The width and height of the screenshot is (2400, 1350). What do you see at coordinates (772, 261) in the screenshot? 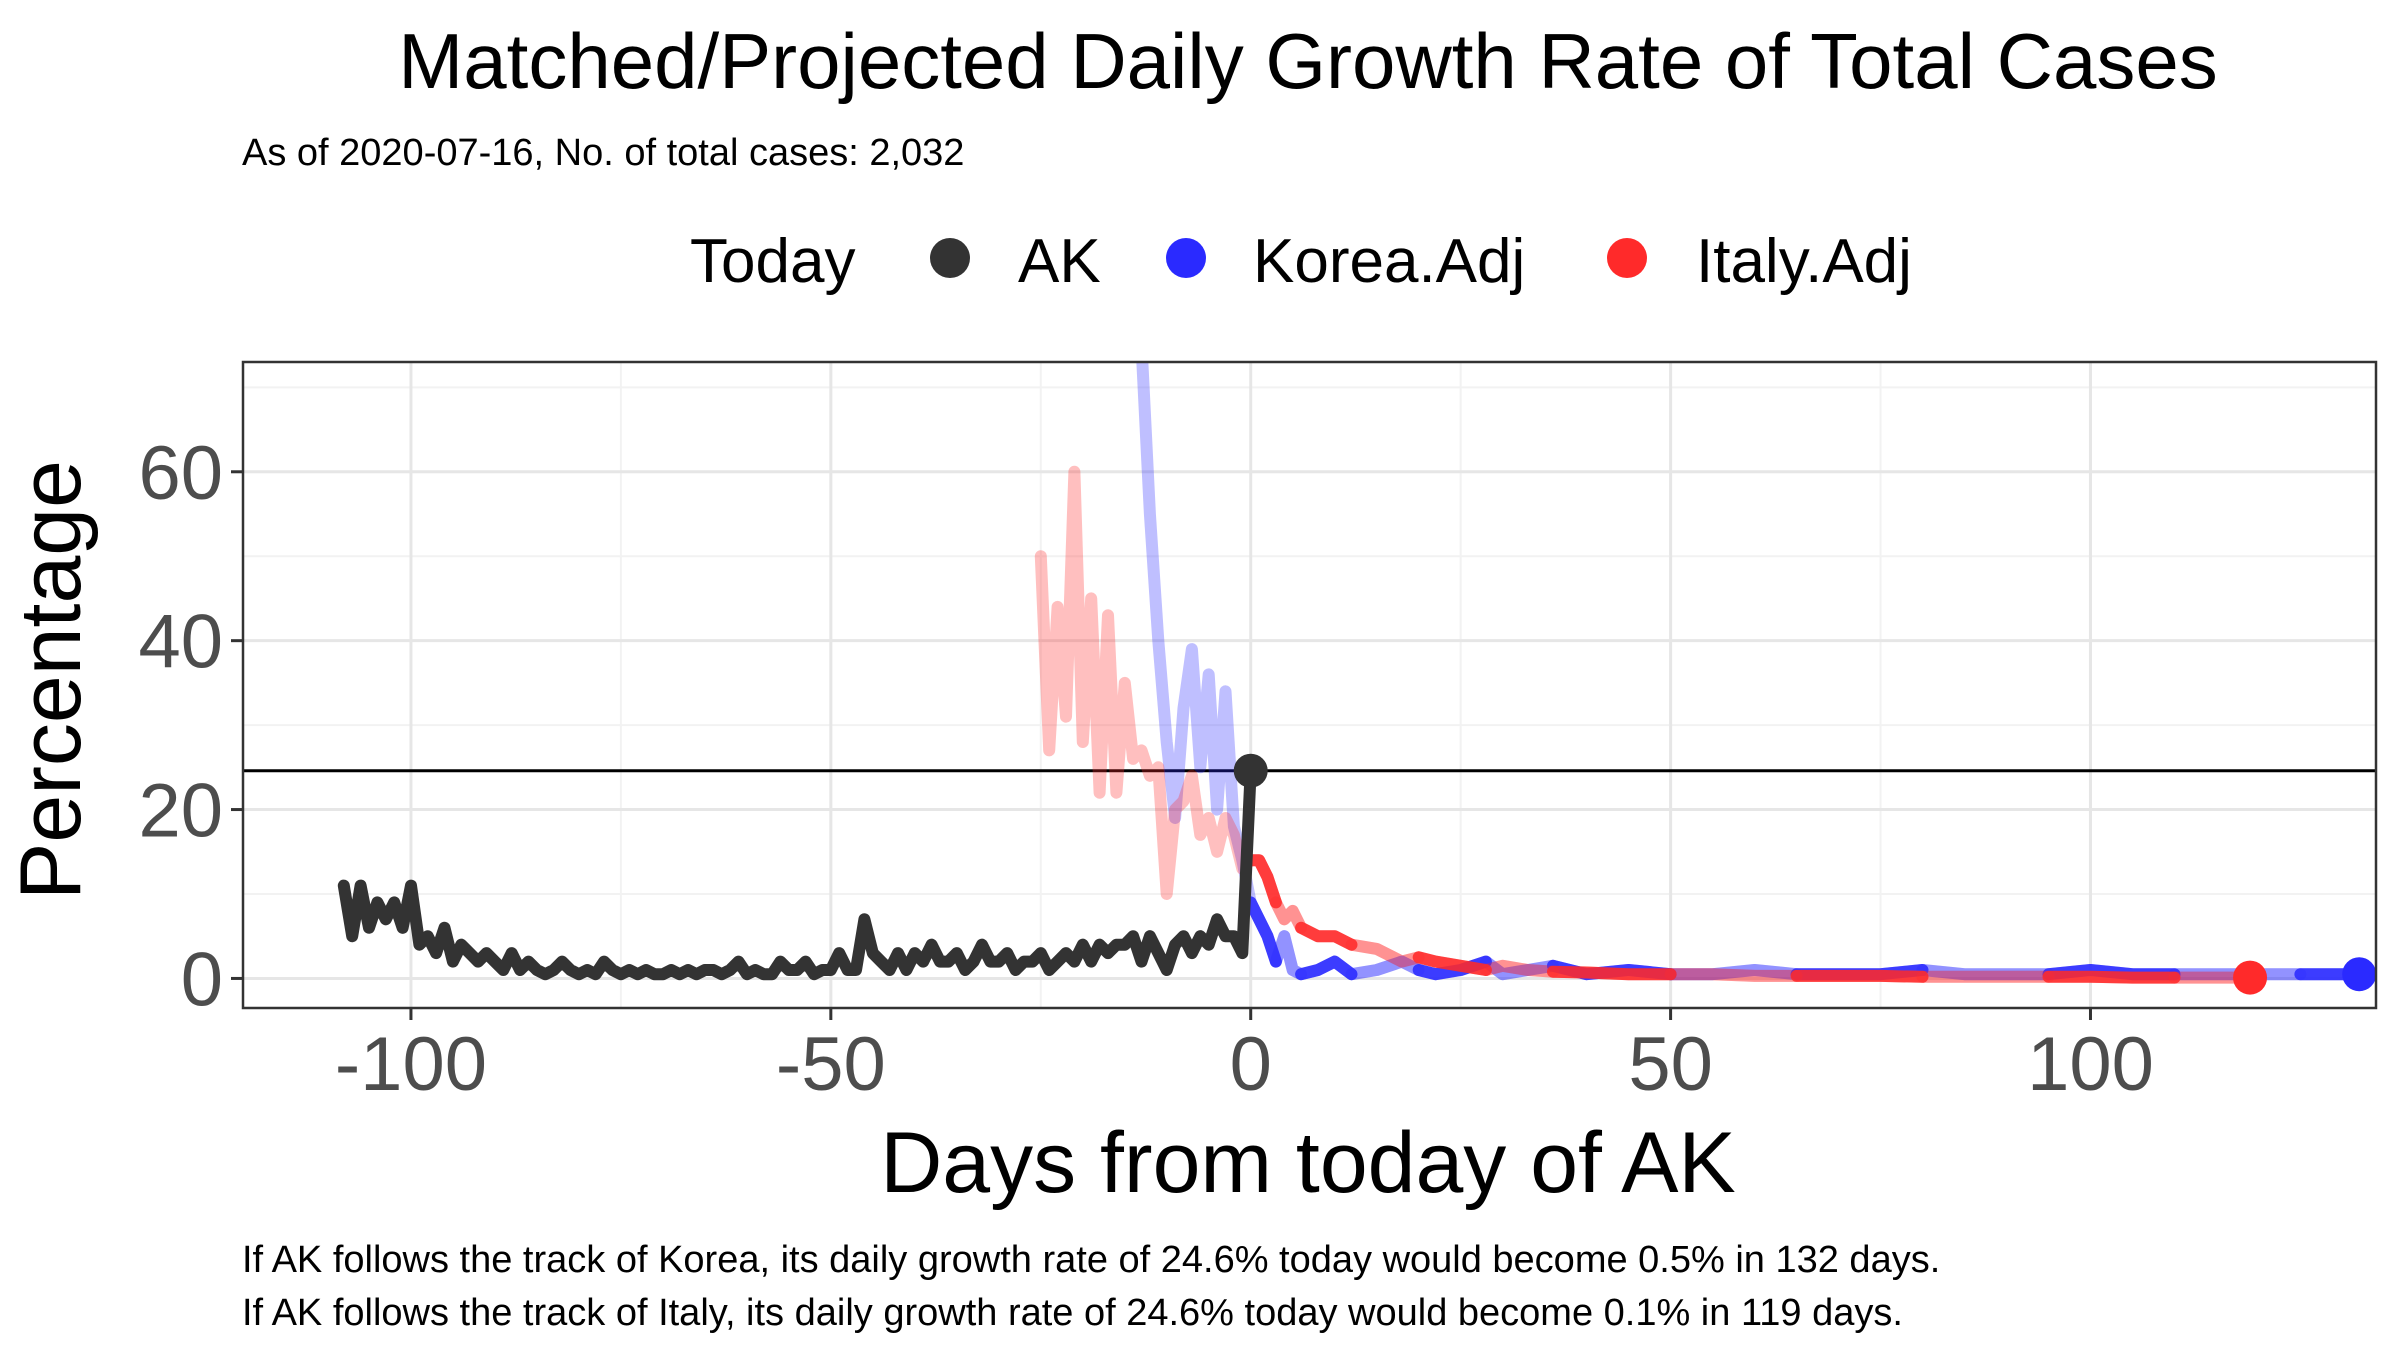
I see `legend-title: Today` at bounding box center [772, 261].